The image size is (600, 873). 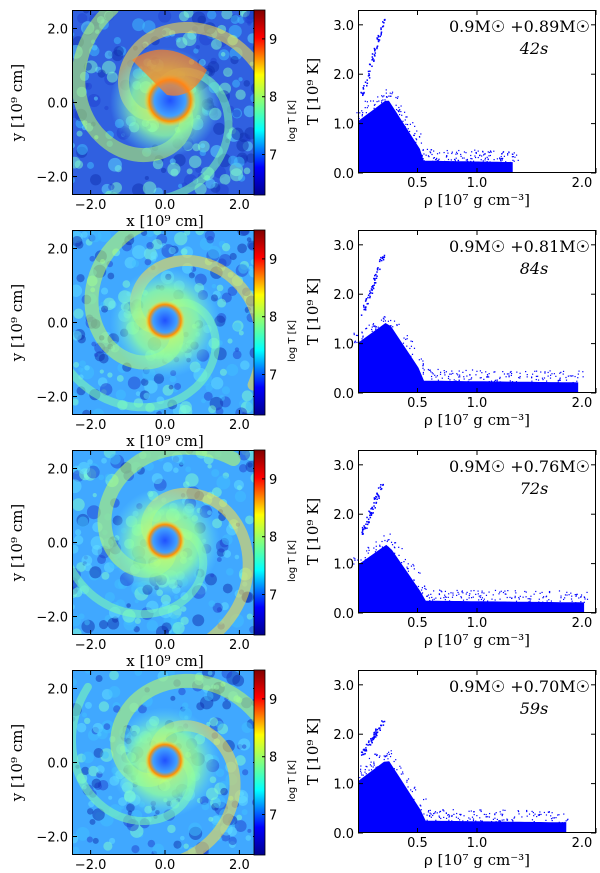 I want to click on scatter-x-tick: 0.5, so click(x=417, y=183).